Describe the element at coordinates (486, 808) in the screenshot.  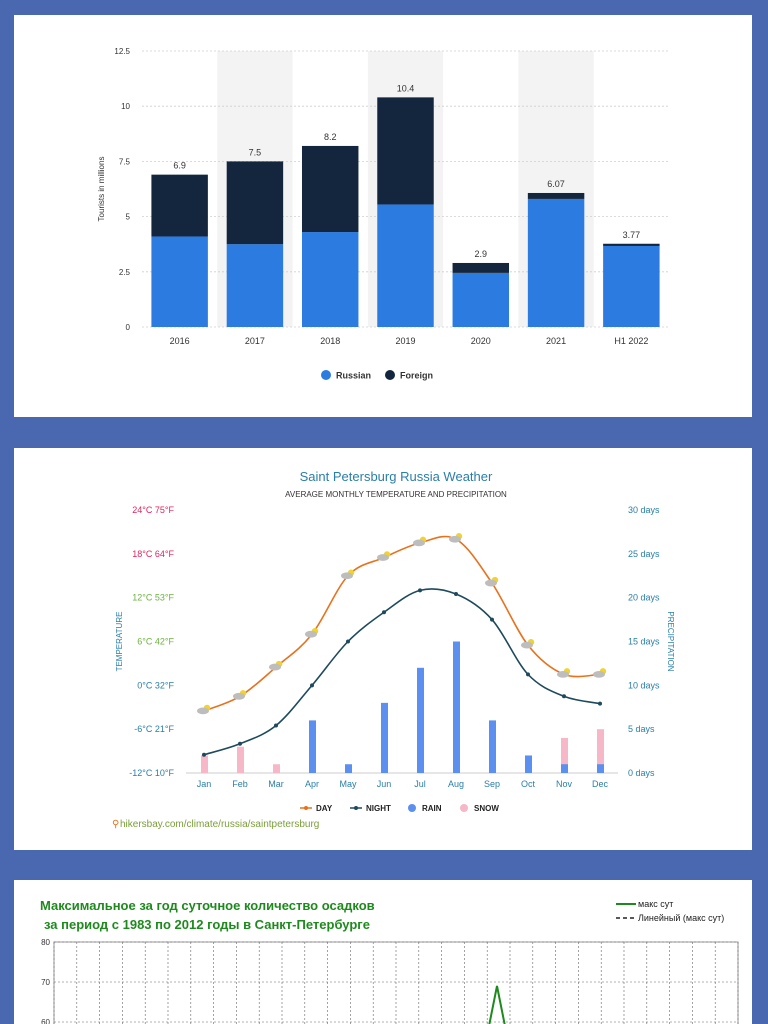
I see `legend-label: SNOW` at that location.